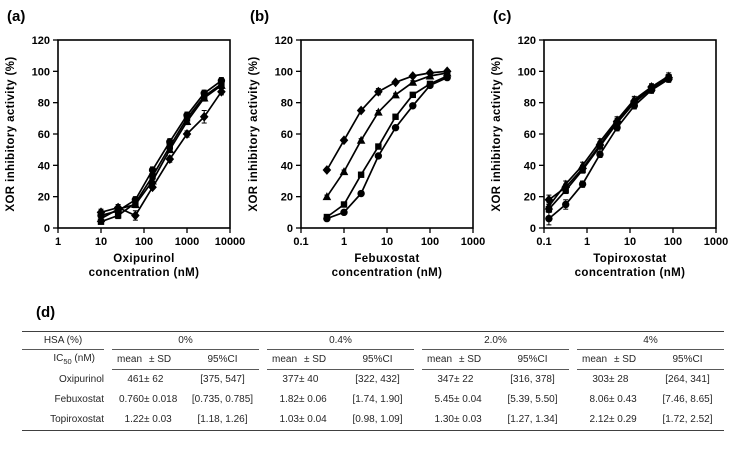 This screenshot has width=731, height=466. What do you see at coordinates (543, 242) in the screenshot?
I see `x-tick-label: 0.1` at bounding box center [543, 242].